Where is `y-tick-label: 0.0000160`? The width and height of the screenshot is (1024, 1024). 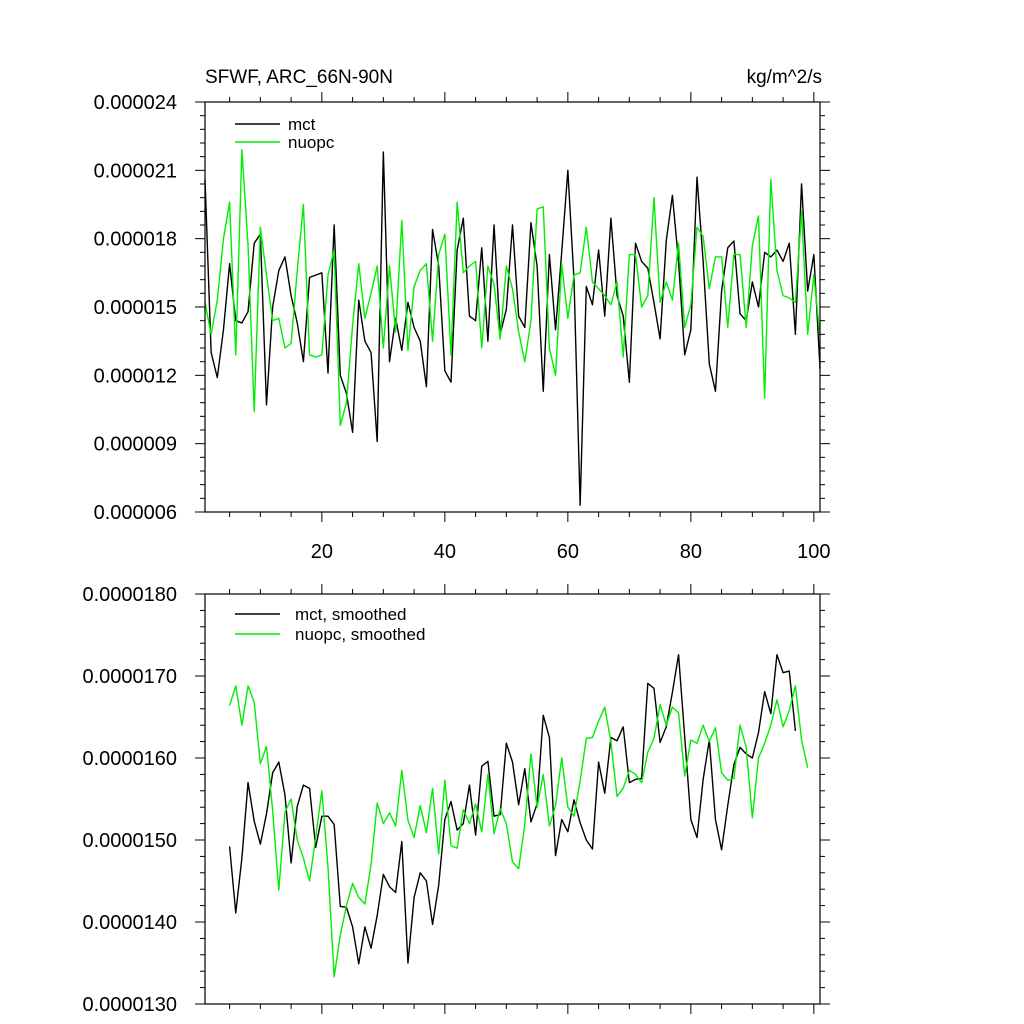
y-tick-label: 0.0000160 is located at coordinates (129, 759).